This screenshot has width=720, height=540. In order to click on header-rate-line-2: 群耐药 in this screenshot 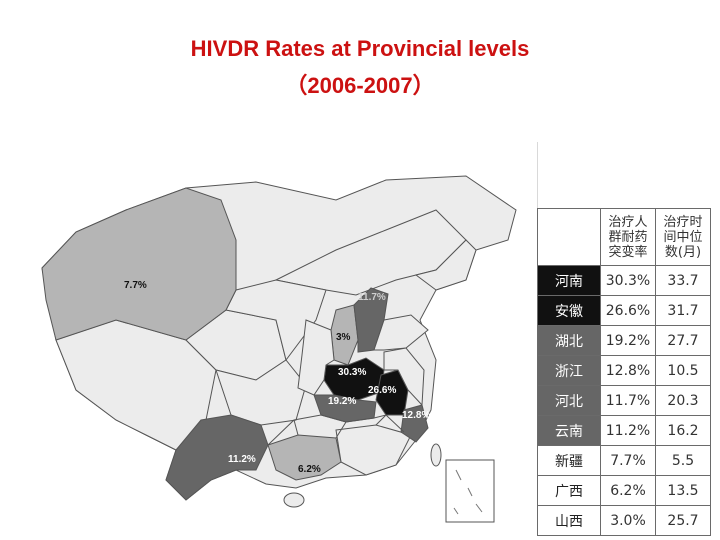, I will do `click(628, 237)`.